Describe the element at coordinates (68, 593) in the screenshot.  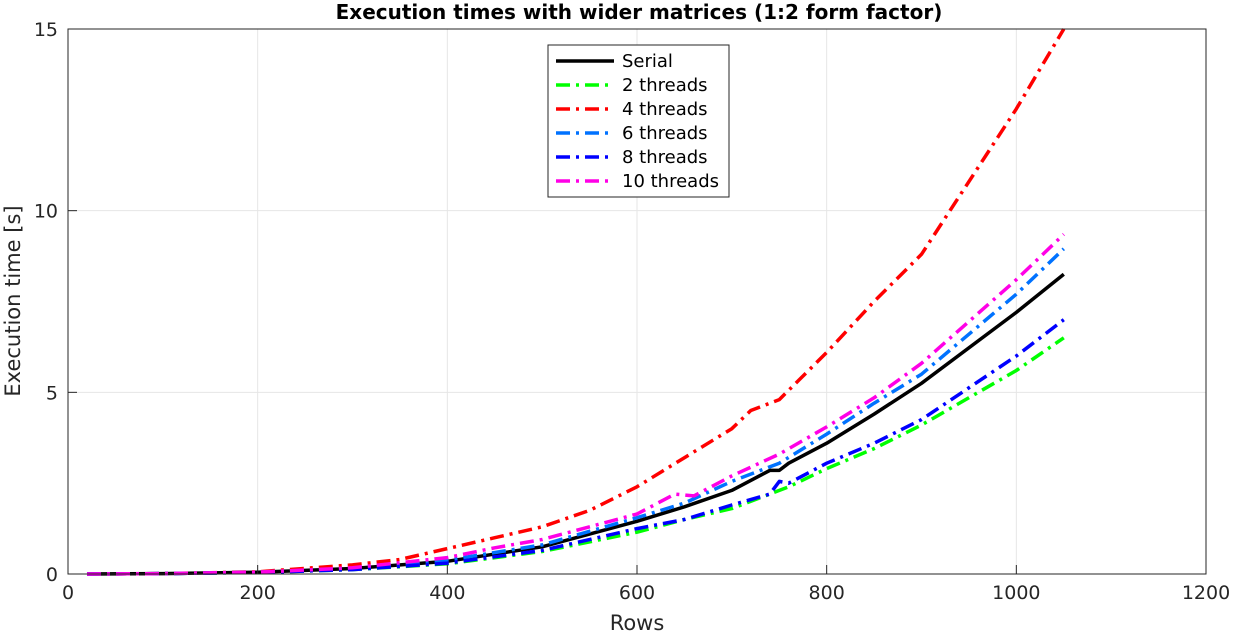
I see `x-tick-label: 0` at that location.